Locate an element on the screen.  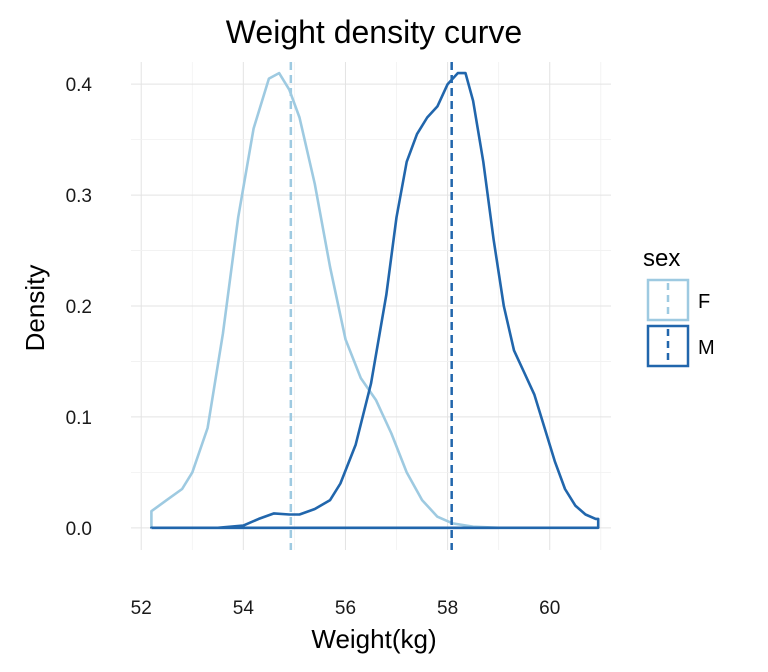
legend-item-M: M is located at coordinates (680, 346).